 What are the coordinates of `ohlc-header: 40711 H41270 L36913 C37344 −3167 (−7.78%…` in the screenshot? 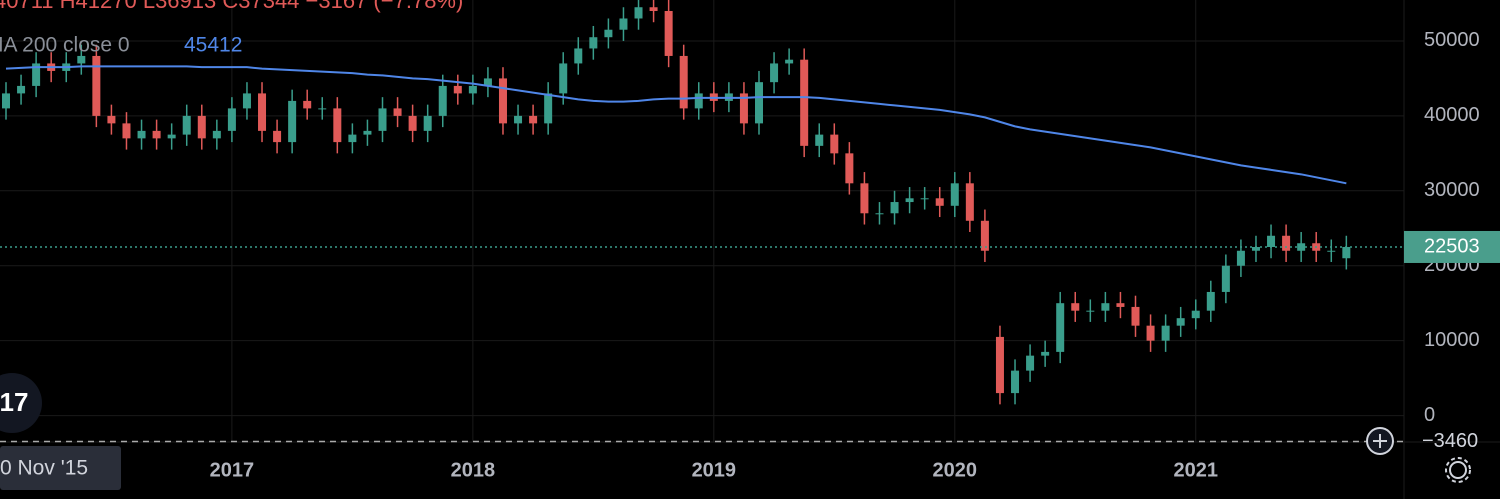 It's located at (231, 6).